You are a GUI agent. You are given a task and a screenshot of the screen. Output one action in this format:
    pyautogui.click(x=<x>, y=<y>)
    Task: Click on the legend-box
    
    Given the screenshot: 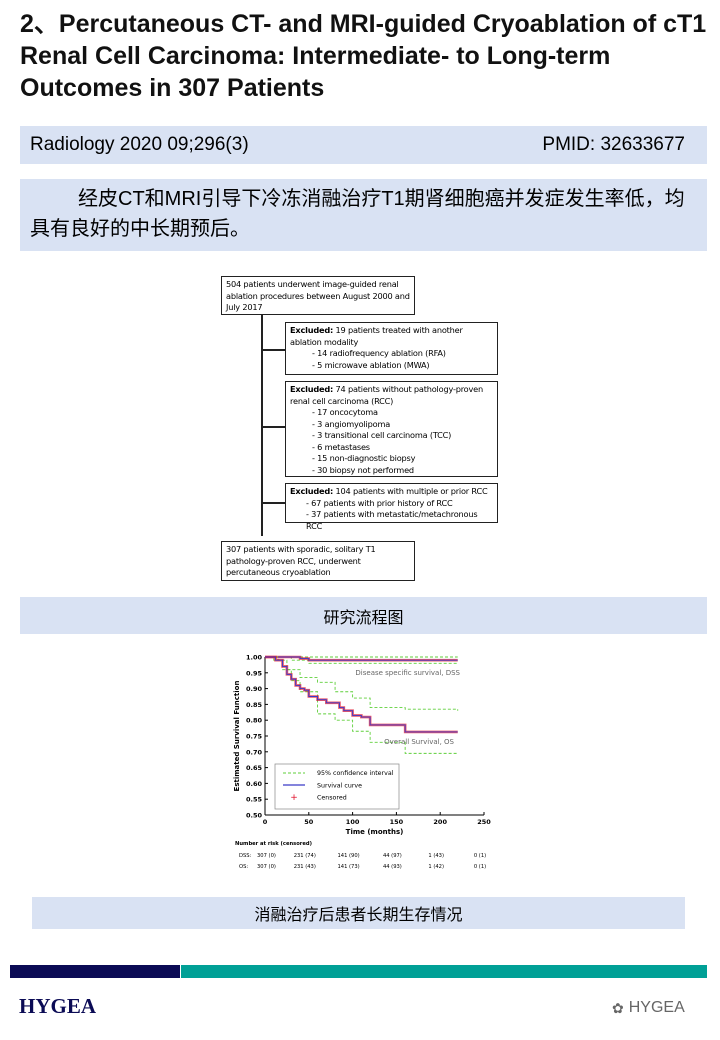 What is the action you would take?
    pyautogui.click(x=337, y=786)
    